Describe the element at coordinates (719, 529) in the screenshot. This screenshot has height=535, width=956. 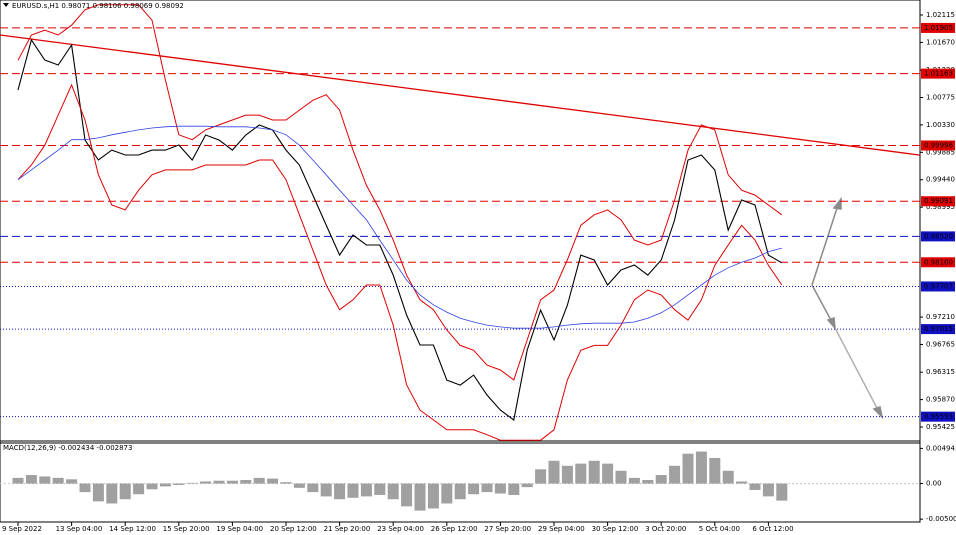
I see `x-tick-label: 5 Oct 04:00` at that location.